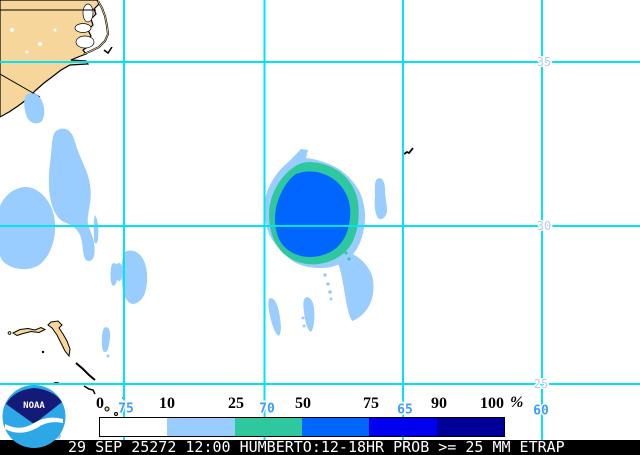 The width and height of the screenshot is (640, 455). Describe the element at coordinates (303, 403) in the screenshot. I see `legend-tick-50: 50` at that location.